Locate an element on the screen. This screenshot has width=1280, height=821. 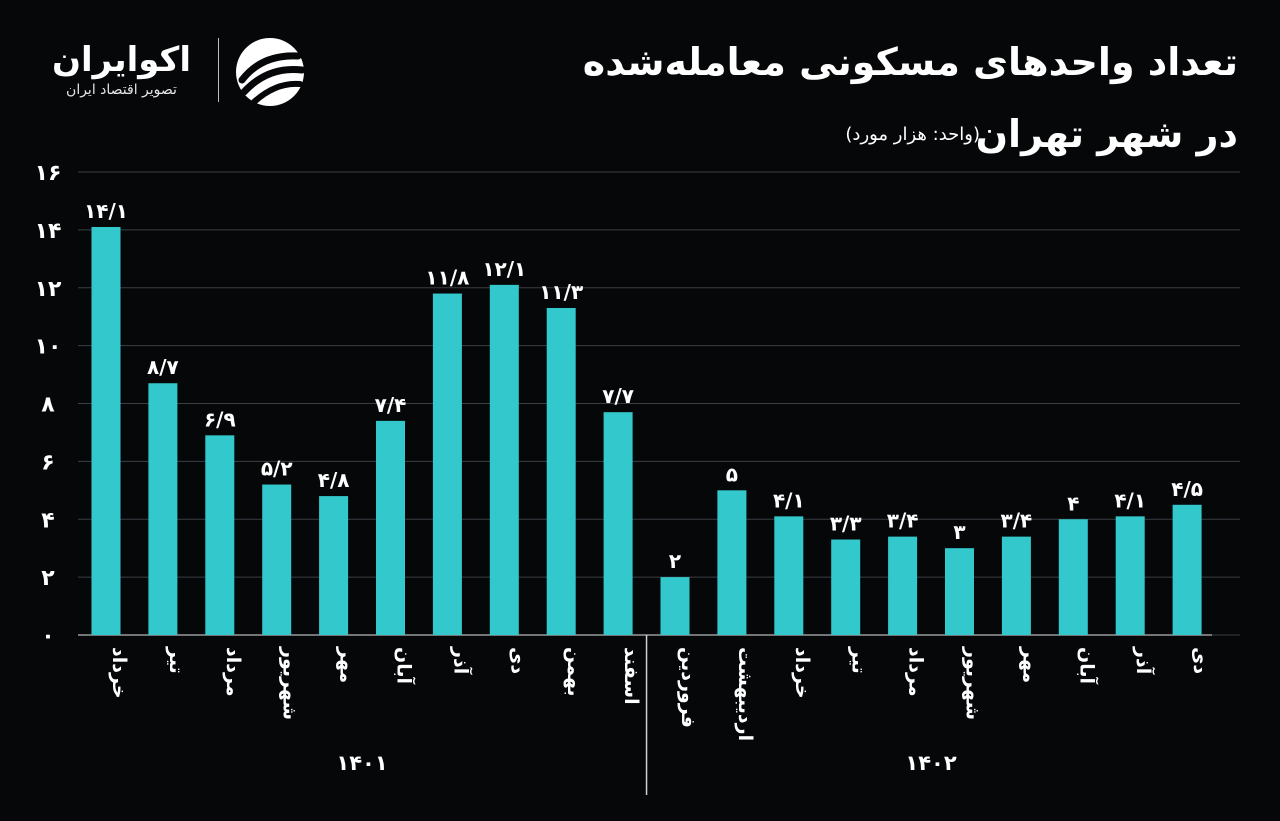
chart-title-line2: در شهر تهران is located at coordinates (1106, 134).